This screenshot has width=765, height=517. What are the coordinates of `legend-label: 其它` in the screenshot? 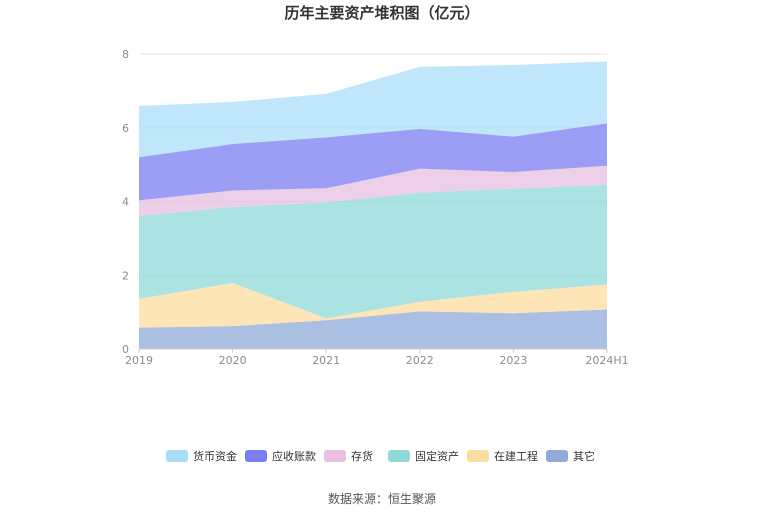 It's located at (584, 456).